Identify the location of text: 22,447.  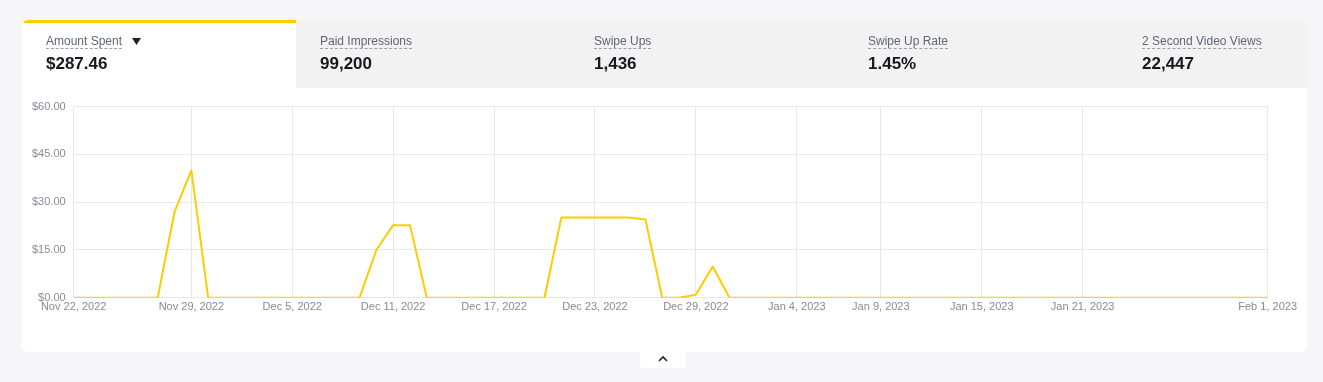
(1168, 64).